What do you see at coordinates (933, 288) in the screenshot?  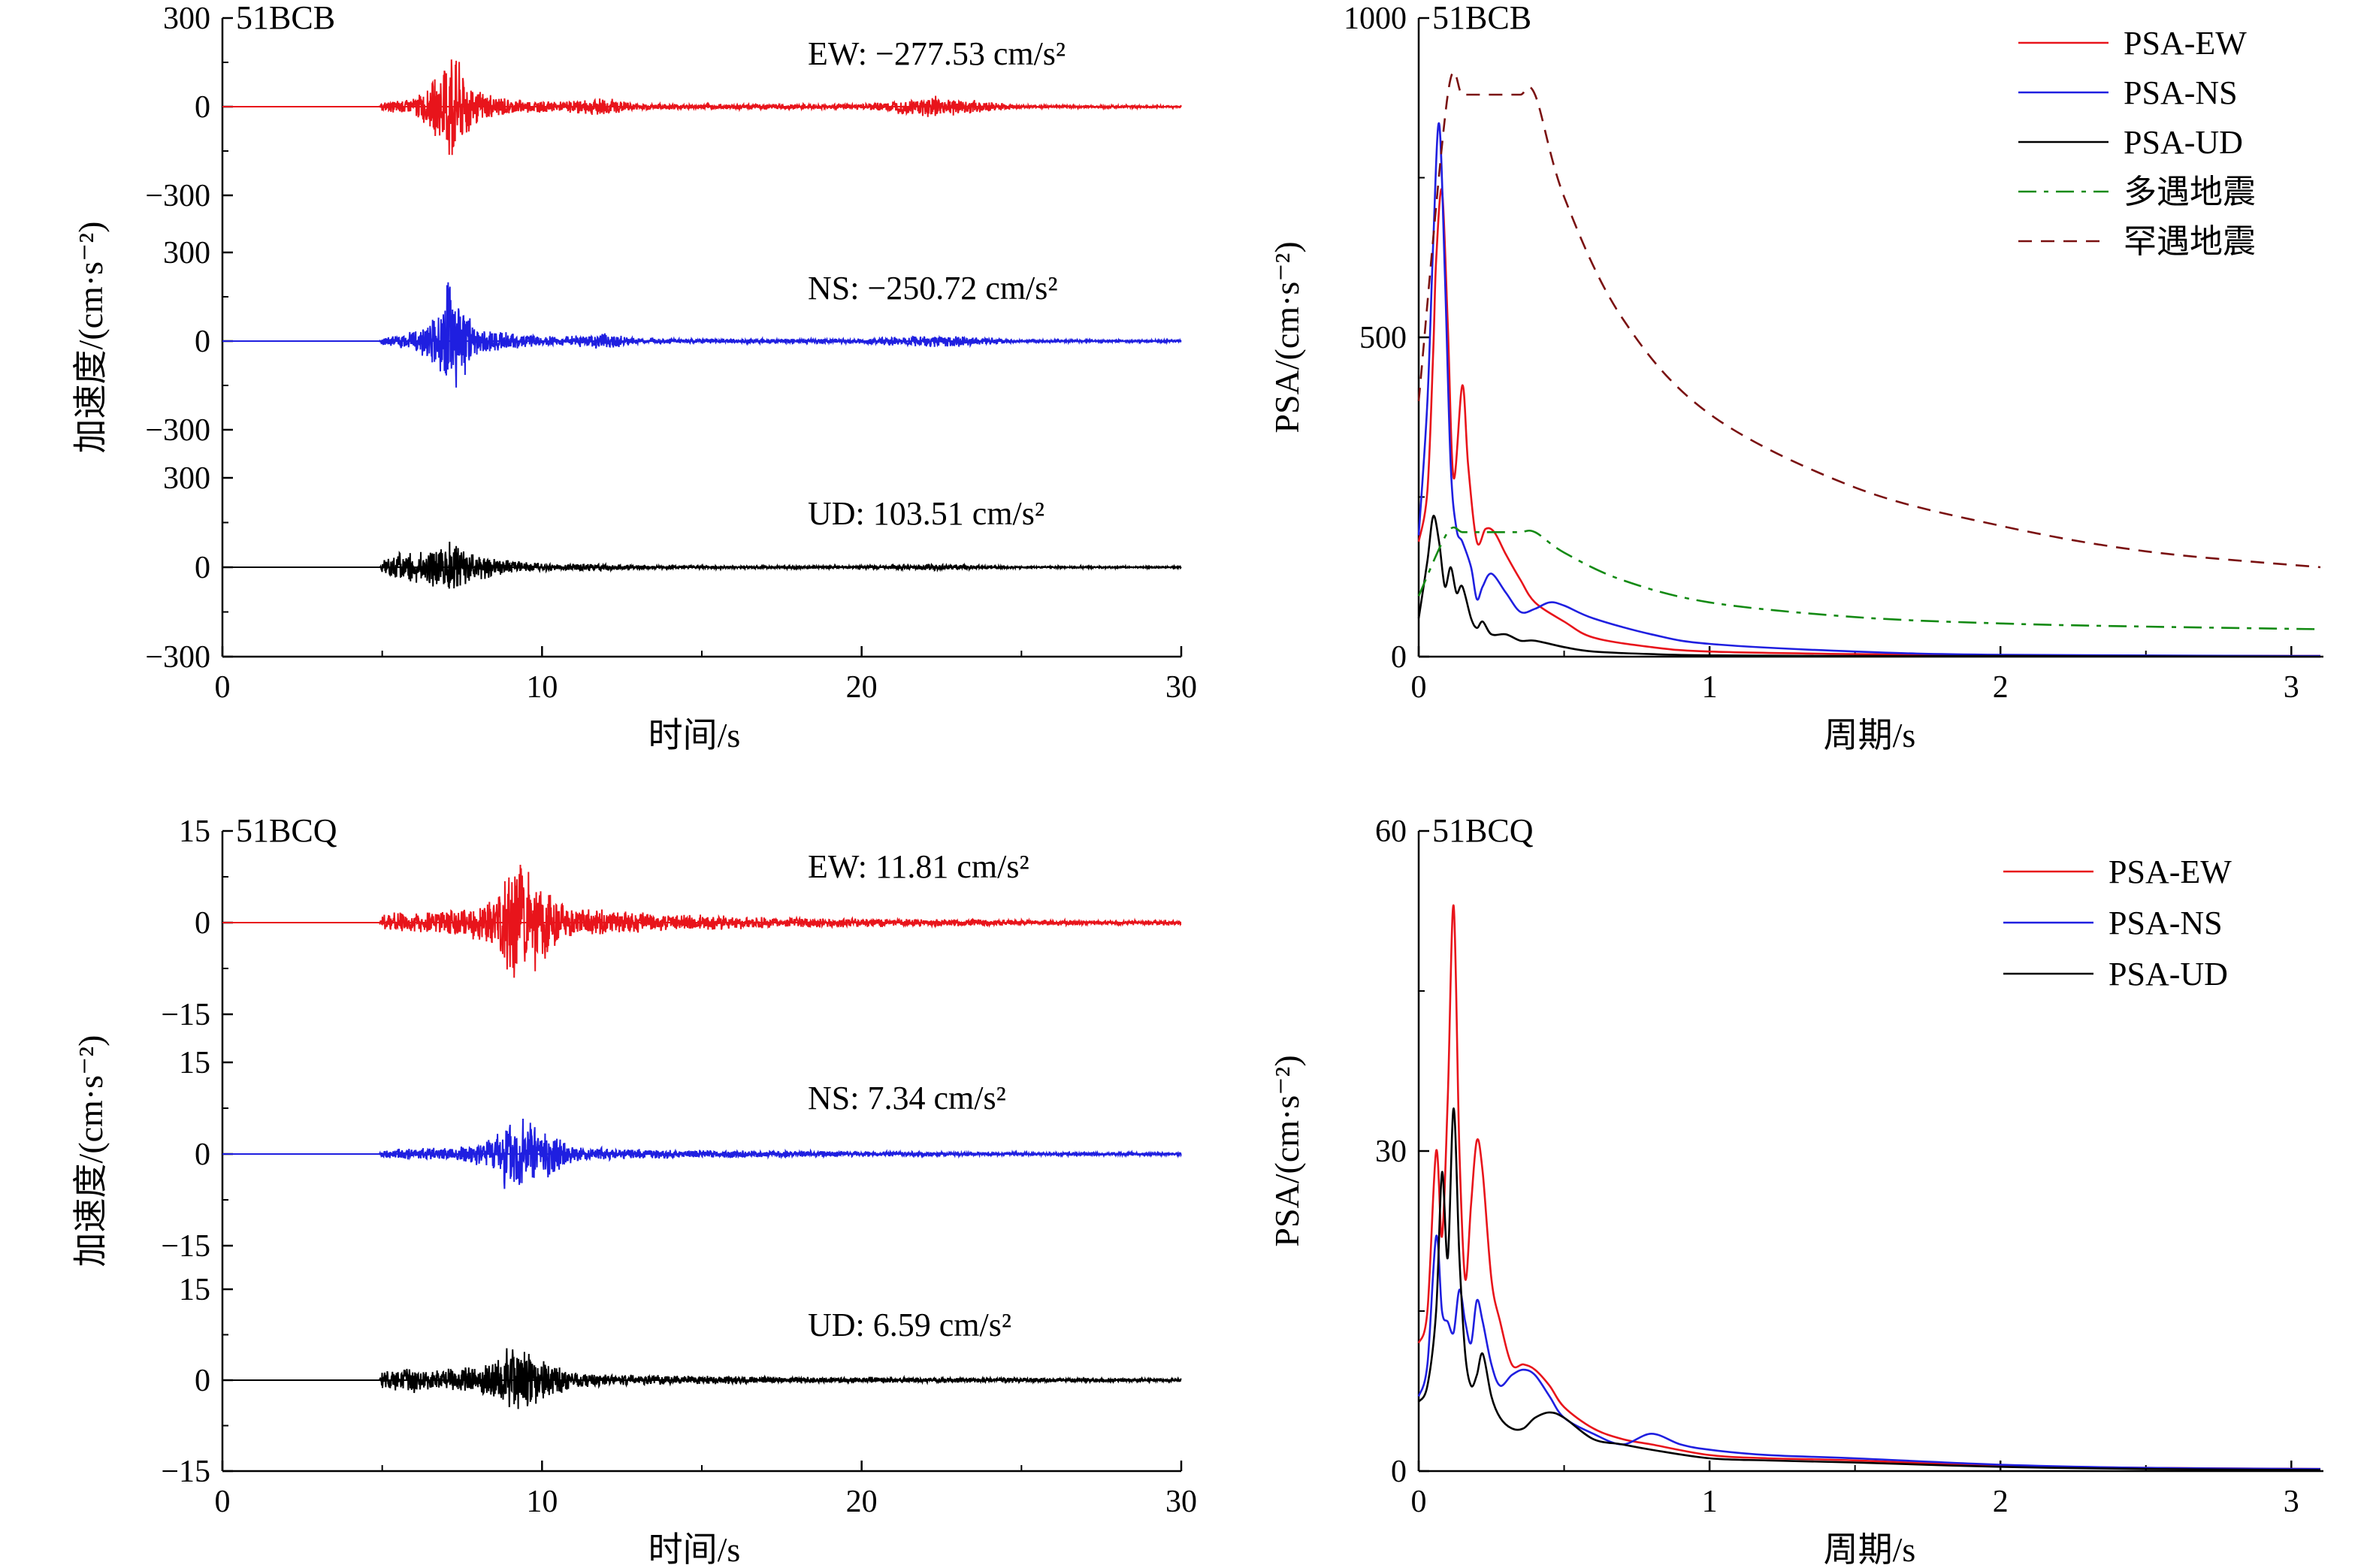 I see `peak-annotation: NS: −250.72 cm/s²` at bounding box center [933, 288].